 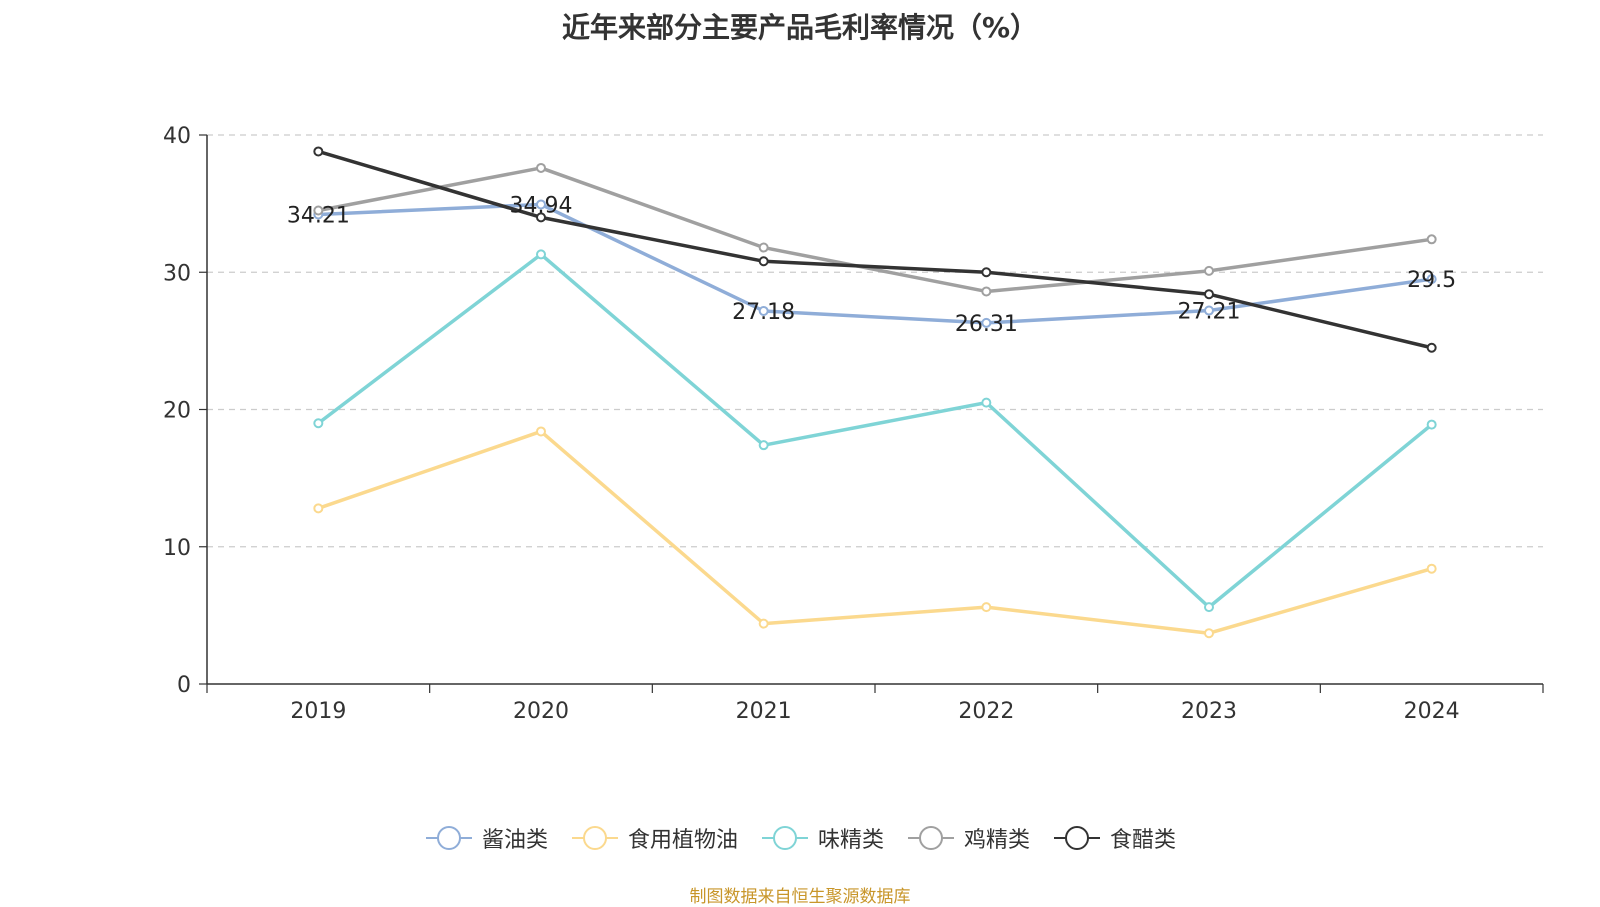 I want to click on x-tick-label: 2023, so click(x=1209, y=711).